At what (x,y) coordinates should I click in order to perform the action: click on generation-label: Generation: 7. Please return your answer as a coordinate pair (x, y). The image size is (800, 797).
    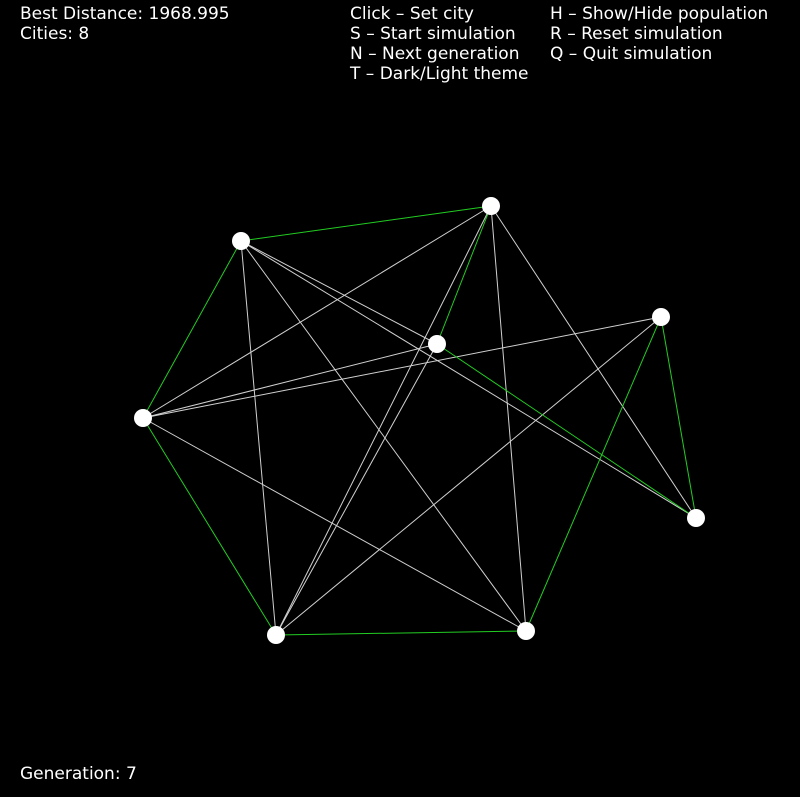
    Looking at the image, I should click on (78, 774).